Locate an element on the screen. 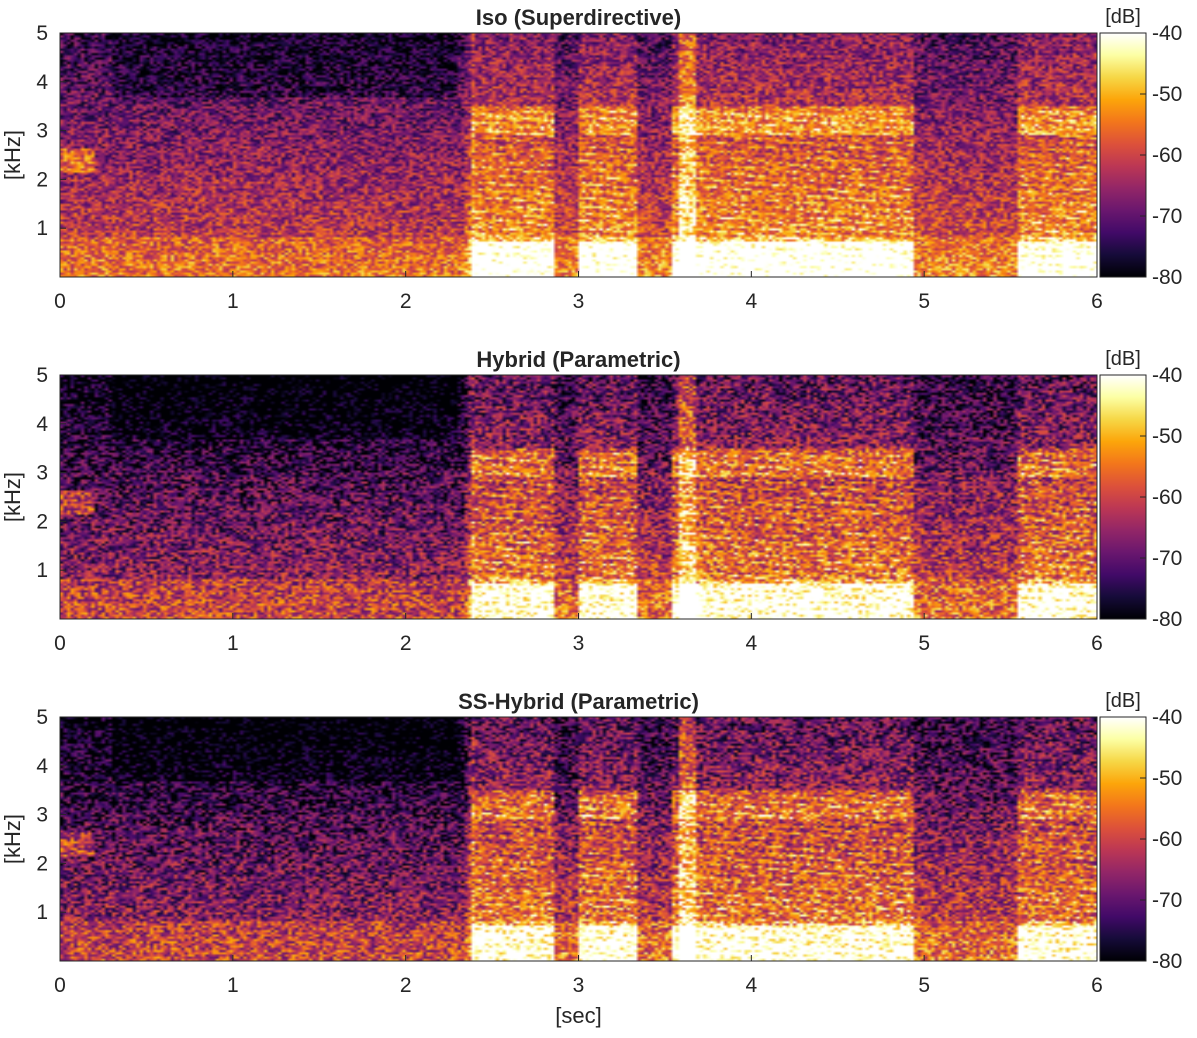 The width and height of the screenshot is (1197, 1038). panel-title: Hybrid (Parametric) is located at coordinates (578, 359).